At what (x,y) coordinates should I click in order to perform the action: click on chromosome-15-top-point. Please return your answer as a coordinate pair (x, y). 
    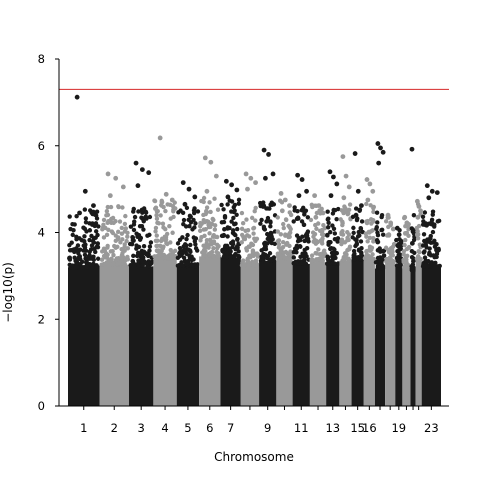
    Looking at the image, I should click on (356, 215).